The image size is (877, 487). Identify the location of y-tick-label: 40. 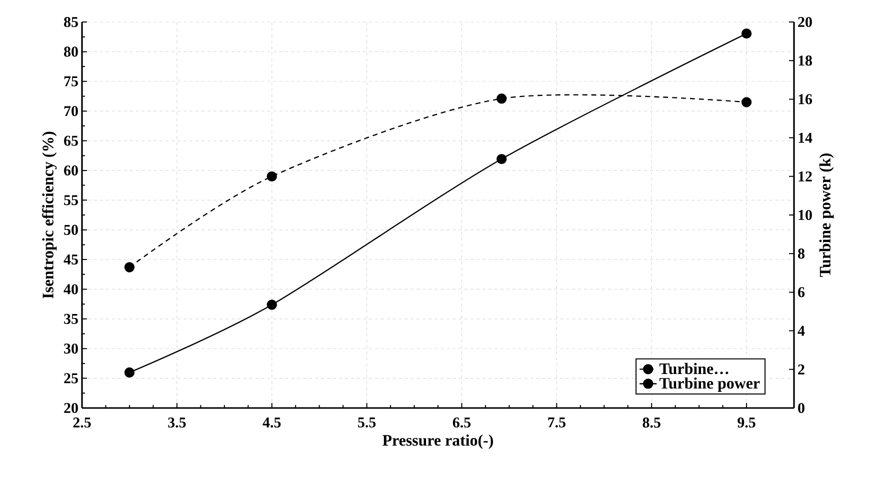
(71, 289).